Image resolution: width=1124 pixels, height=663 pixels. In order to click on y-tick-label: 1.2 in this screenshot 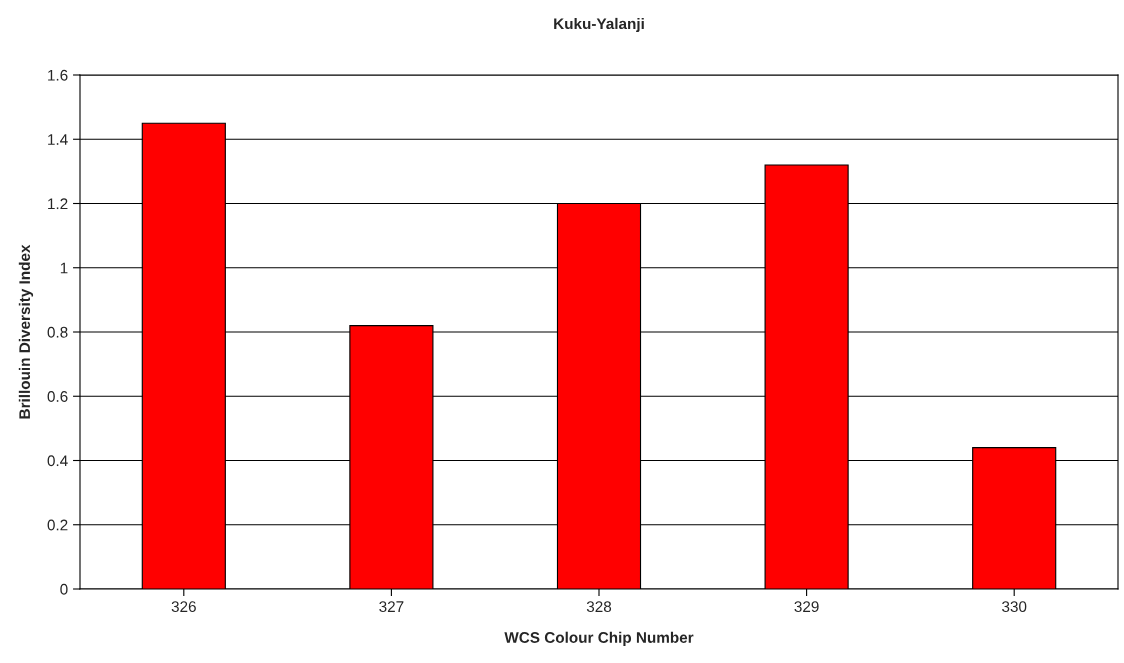, I will do `click(58, 204)`.